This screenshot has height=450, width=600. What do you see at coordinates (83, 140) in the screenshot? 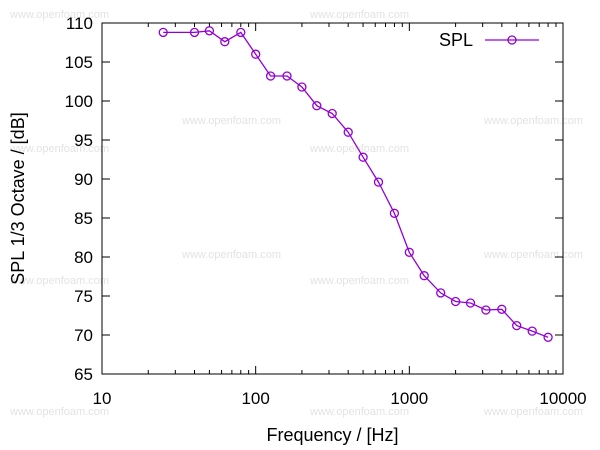
I see `y-tick-label: 95` at bounding box center [83, 140].